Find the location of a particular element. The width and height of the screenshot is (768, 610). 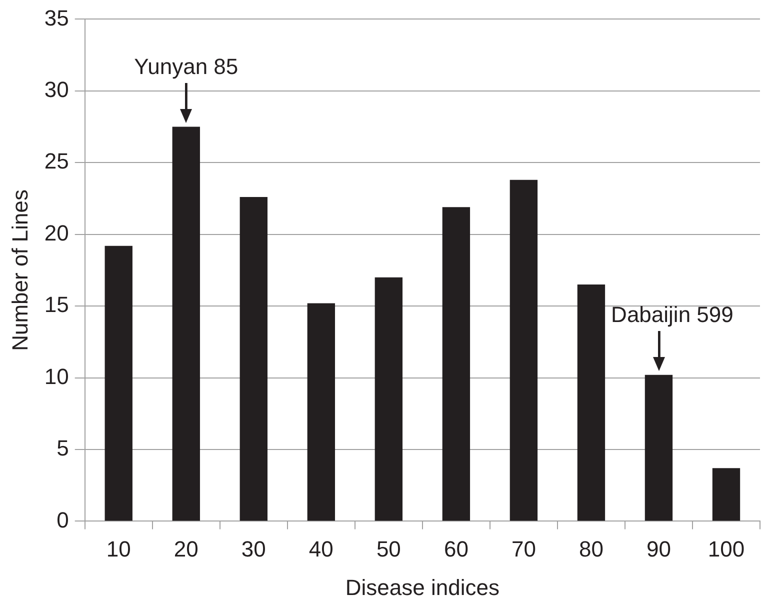

x-axis-title: Disease indices is located at coordinates (422, 587).